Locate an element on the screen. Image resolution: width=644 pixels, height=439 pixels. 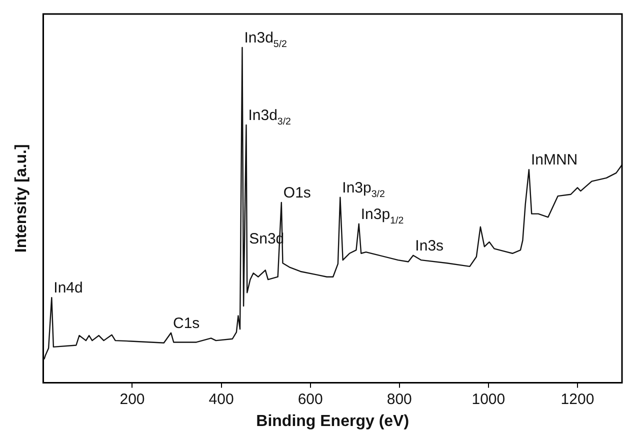
x-axis-title: Binding Energy (eV) is located at coordinates (333, 421).